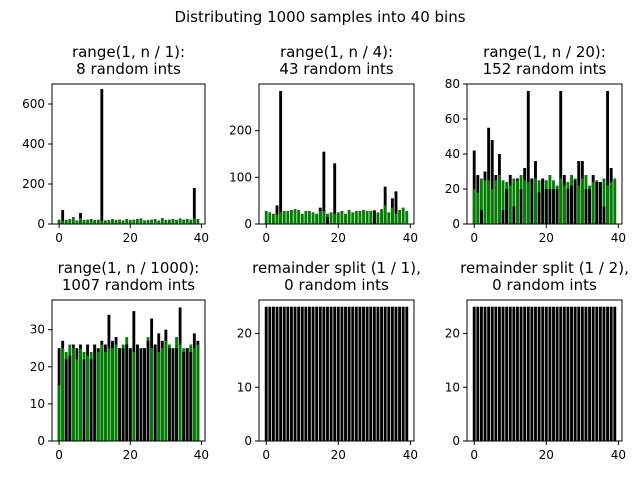 The width and height of the screenshot is (640, 480). I want to click on x-tick-label: 40, so click(201, 238).